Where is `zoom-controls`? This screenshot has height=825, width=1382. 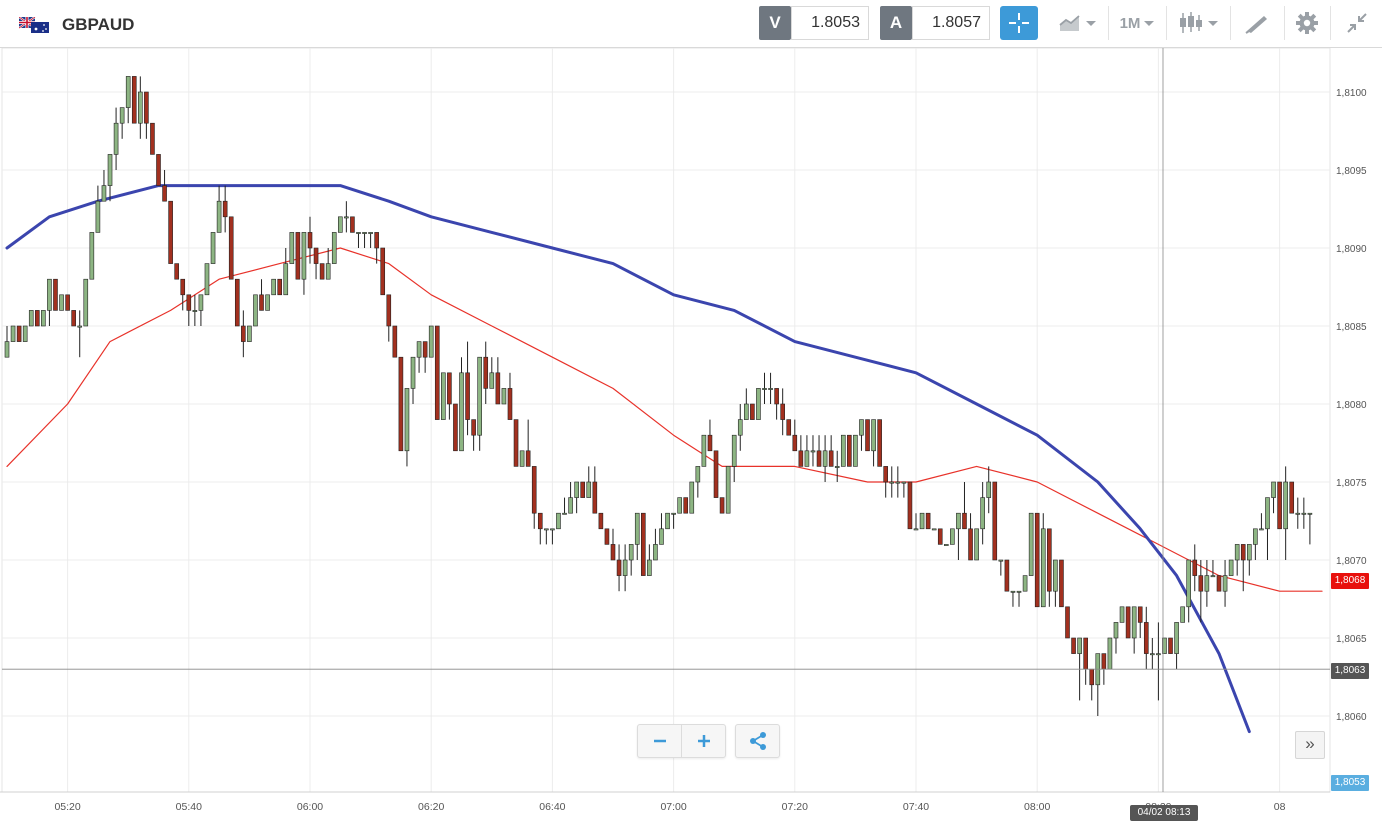 zoom-controls is located at coordinates (681, 741).